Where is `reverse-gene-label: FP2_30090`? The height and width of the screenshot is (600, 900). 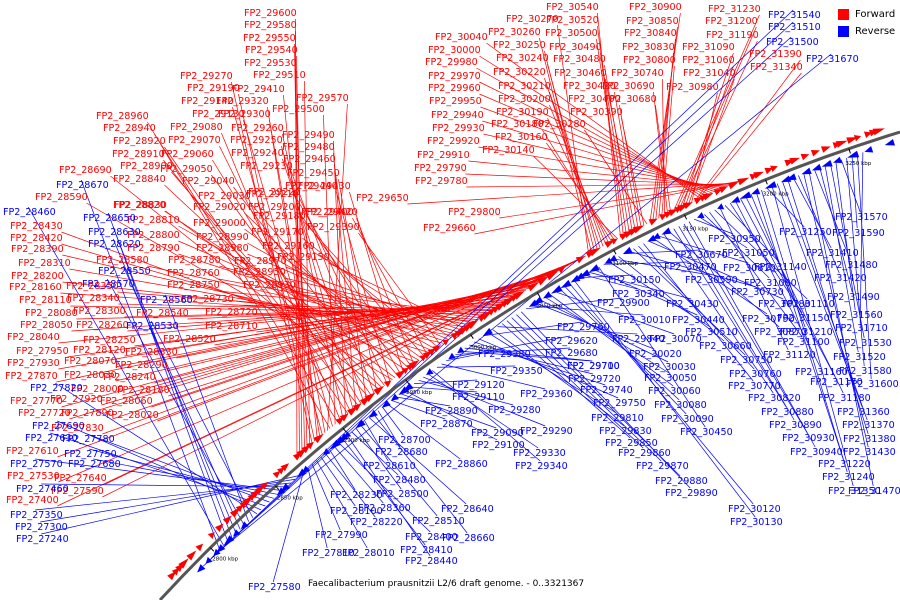 reverse-gene-label: FP2_30090 is located at coordinates (687, 419).